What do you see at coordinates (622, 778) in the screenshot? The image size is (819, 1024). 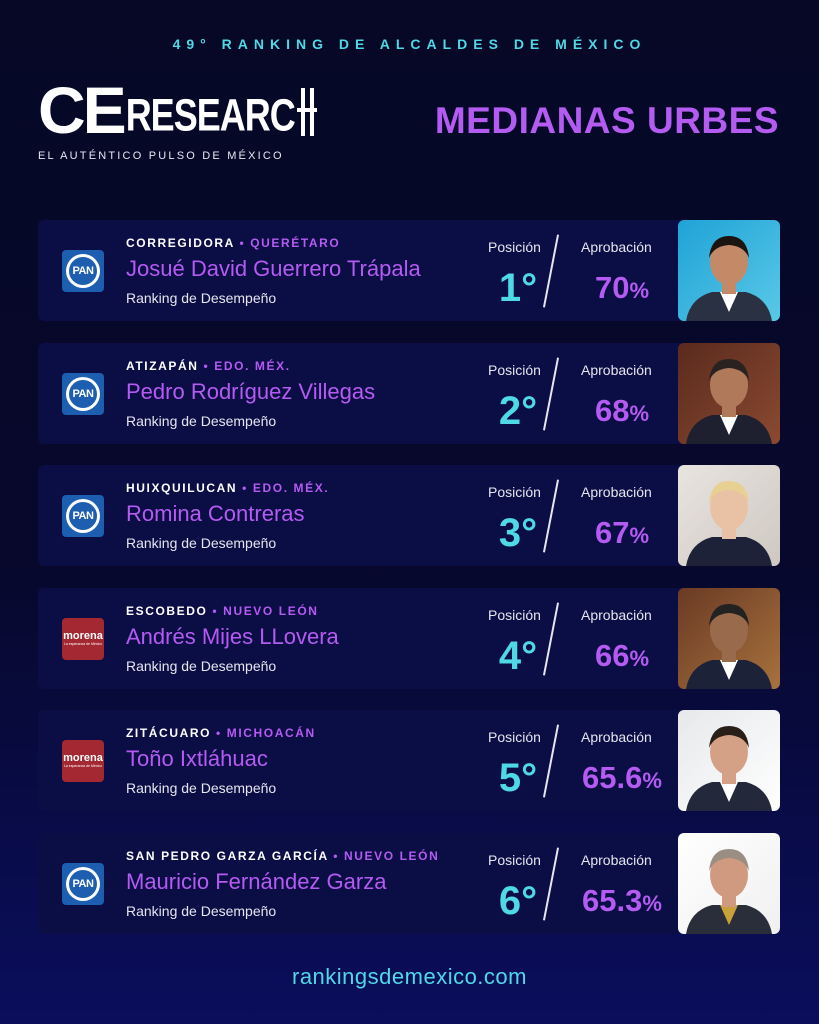 I see `approval-value: 65.6%` at bounding box center [622, 778].